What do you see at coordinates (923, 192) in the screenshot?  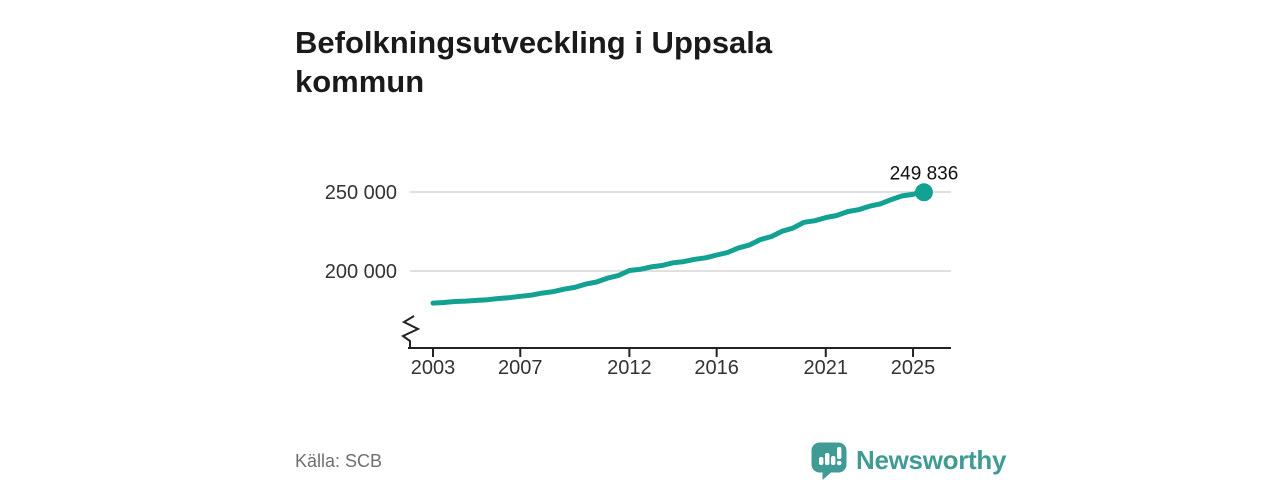 I see `last-data-point-marker` at bounding box center [923, 192].